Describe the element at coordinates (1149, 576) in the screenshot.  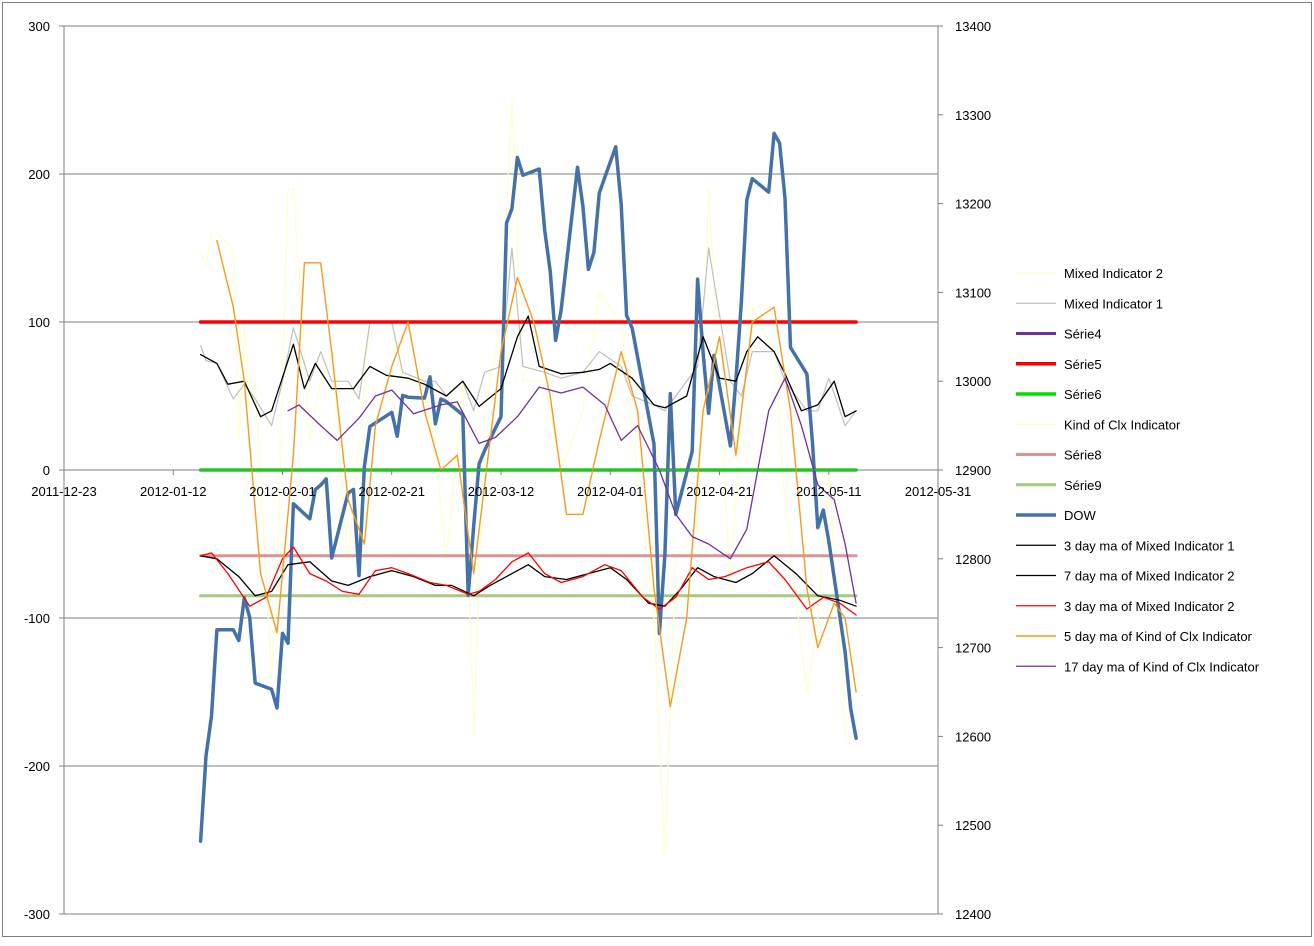
I see `legend-label: 7 day ma of Mixed Indicator 2` at that location.